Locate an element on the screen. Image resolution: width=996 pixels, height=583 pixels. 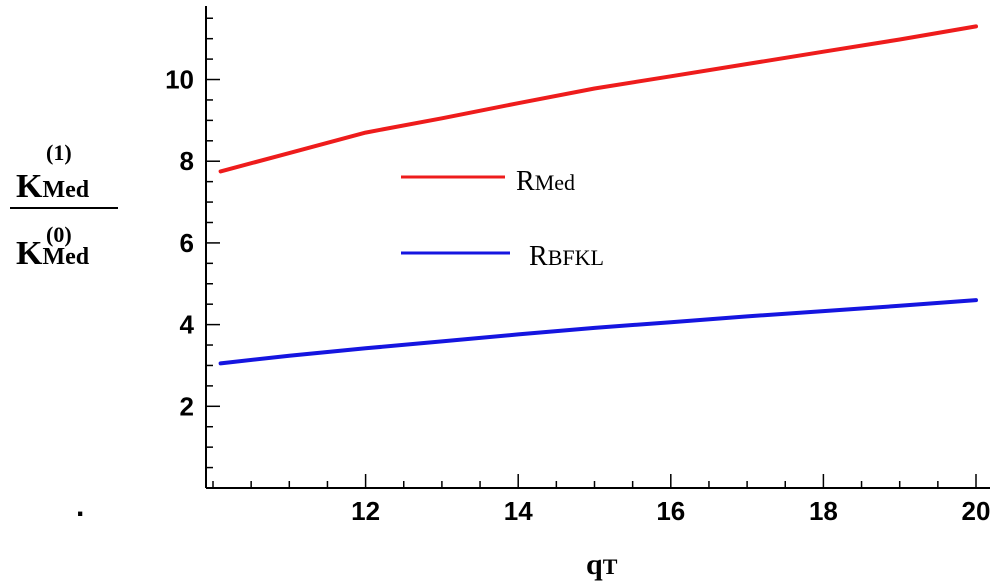
legend-label-rbfkl: RBFKL is located at coordinates (566, 256).